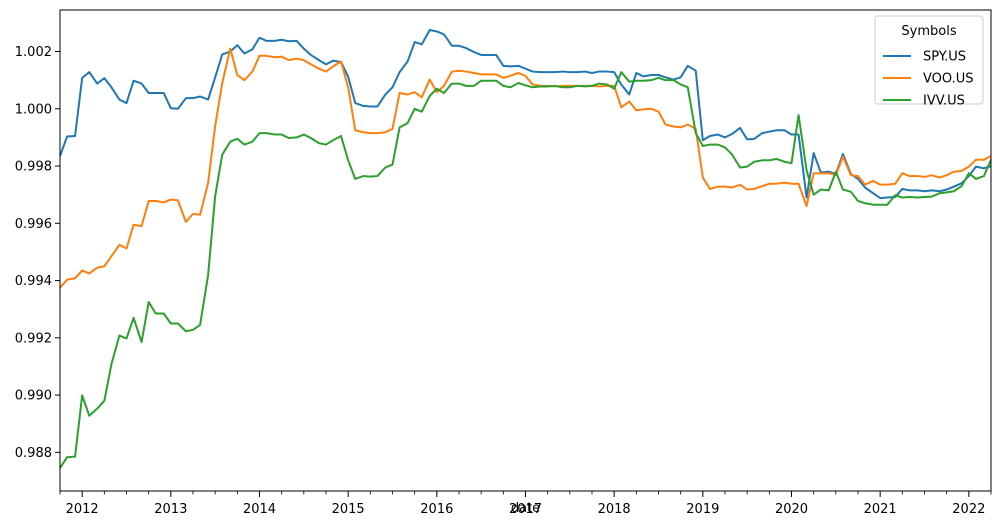 The width and height of the screenshot is (999, 525). Describe the element at coordinates (33, 109) in the screenshot. I see `y-tick-label: 1.000` at that location.